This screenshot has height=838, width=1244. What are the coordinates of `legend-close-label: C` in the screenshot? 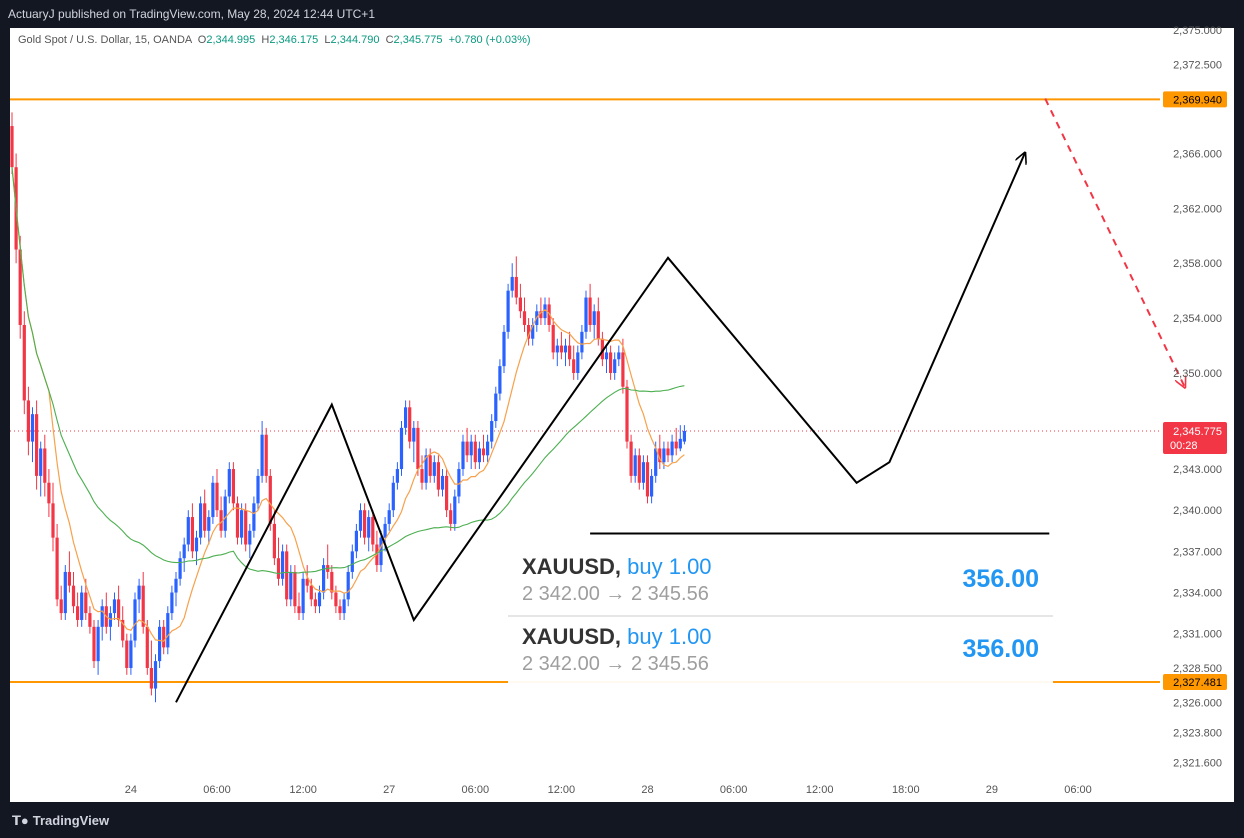 It's located at (389, 40).